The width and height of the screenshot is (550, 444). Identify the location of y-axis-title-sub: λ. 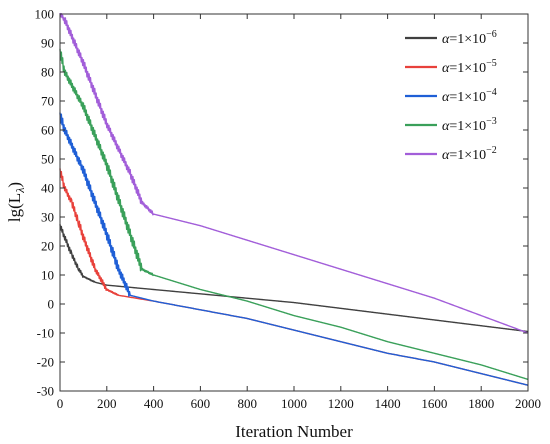
(20, 191).